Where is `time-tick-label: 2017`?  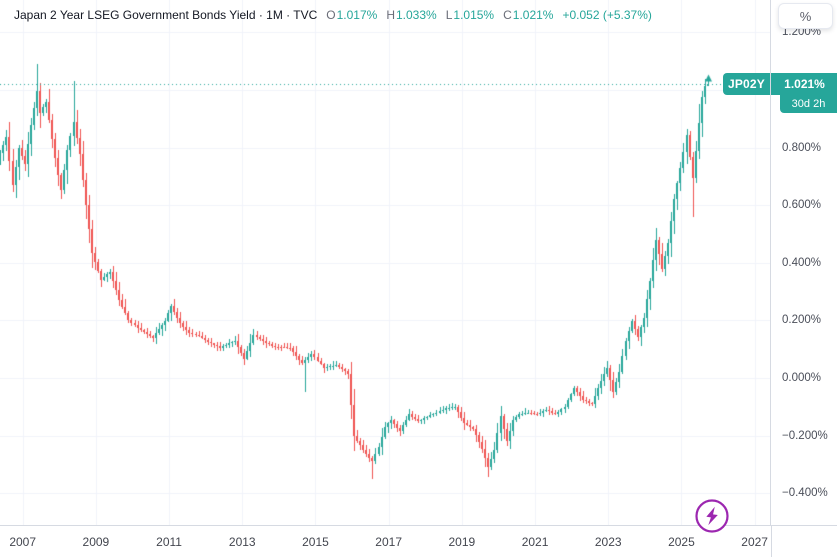
time-tick-label: 2017 is located at coordinates (388, 542).